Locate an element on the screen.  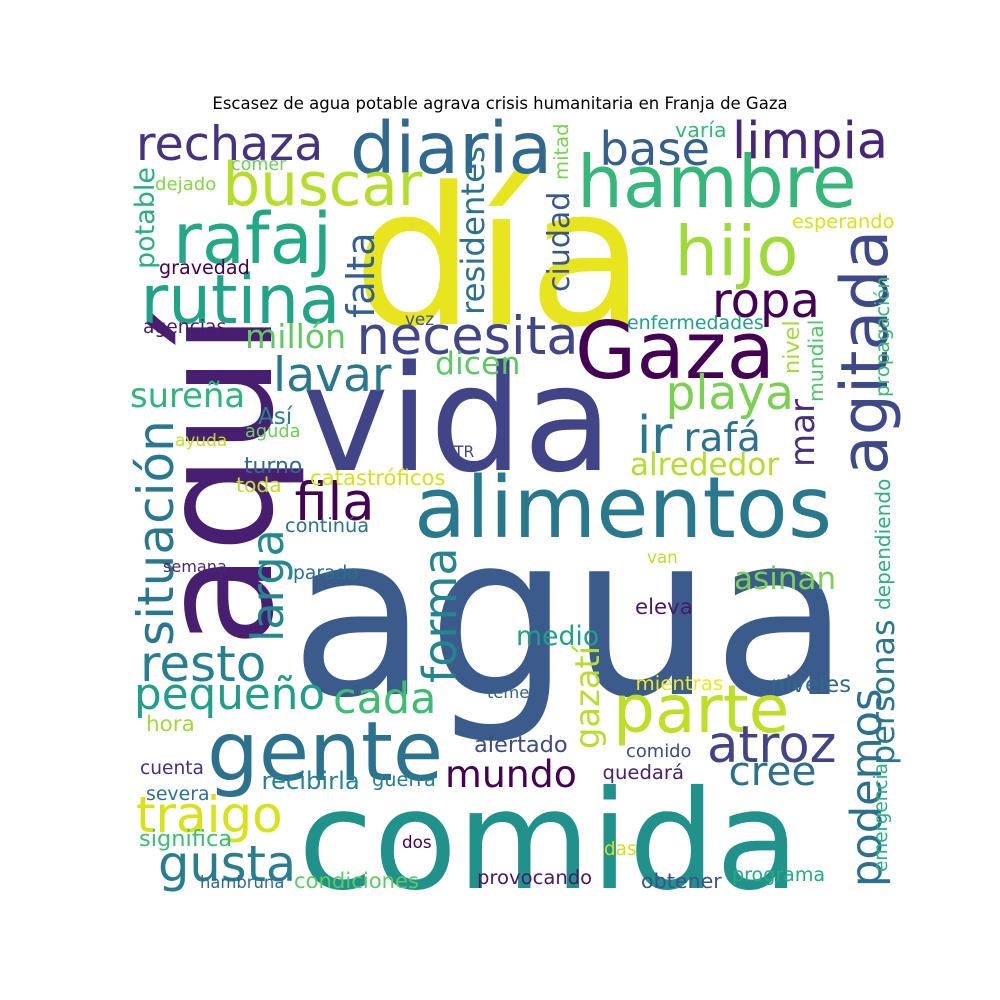
word-ropa: ropa is located at coordinates (766, 301).